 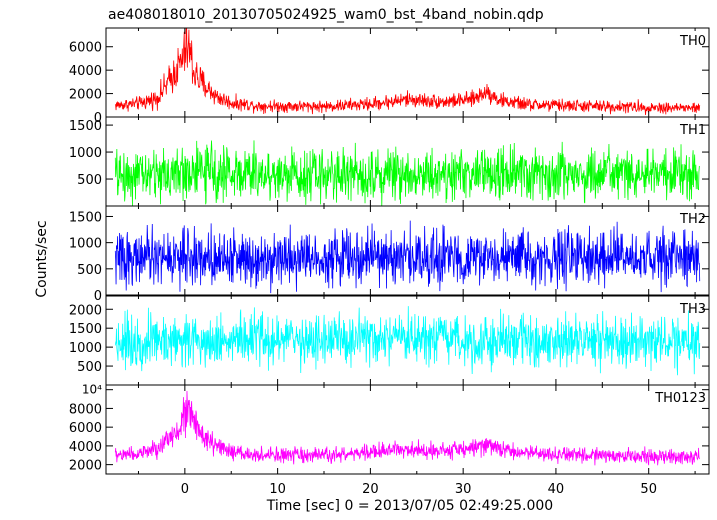 I want to click on x-tick-label: 0, so click(x=185, y=489).